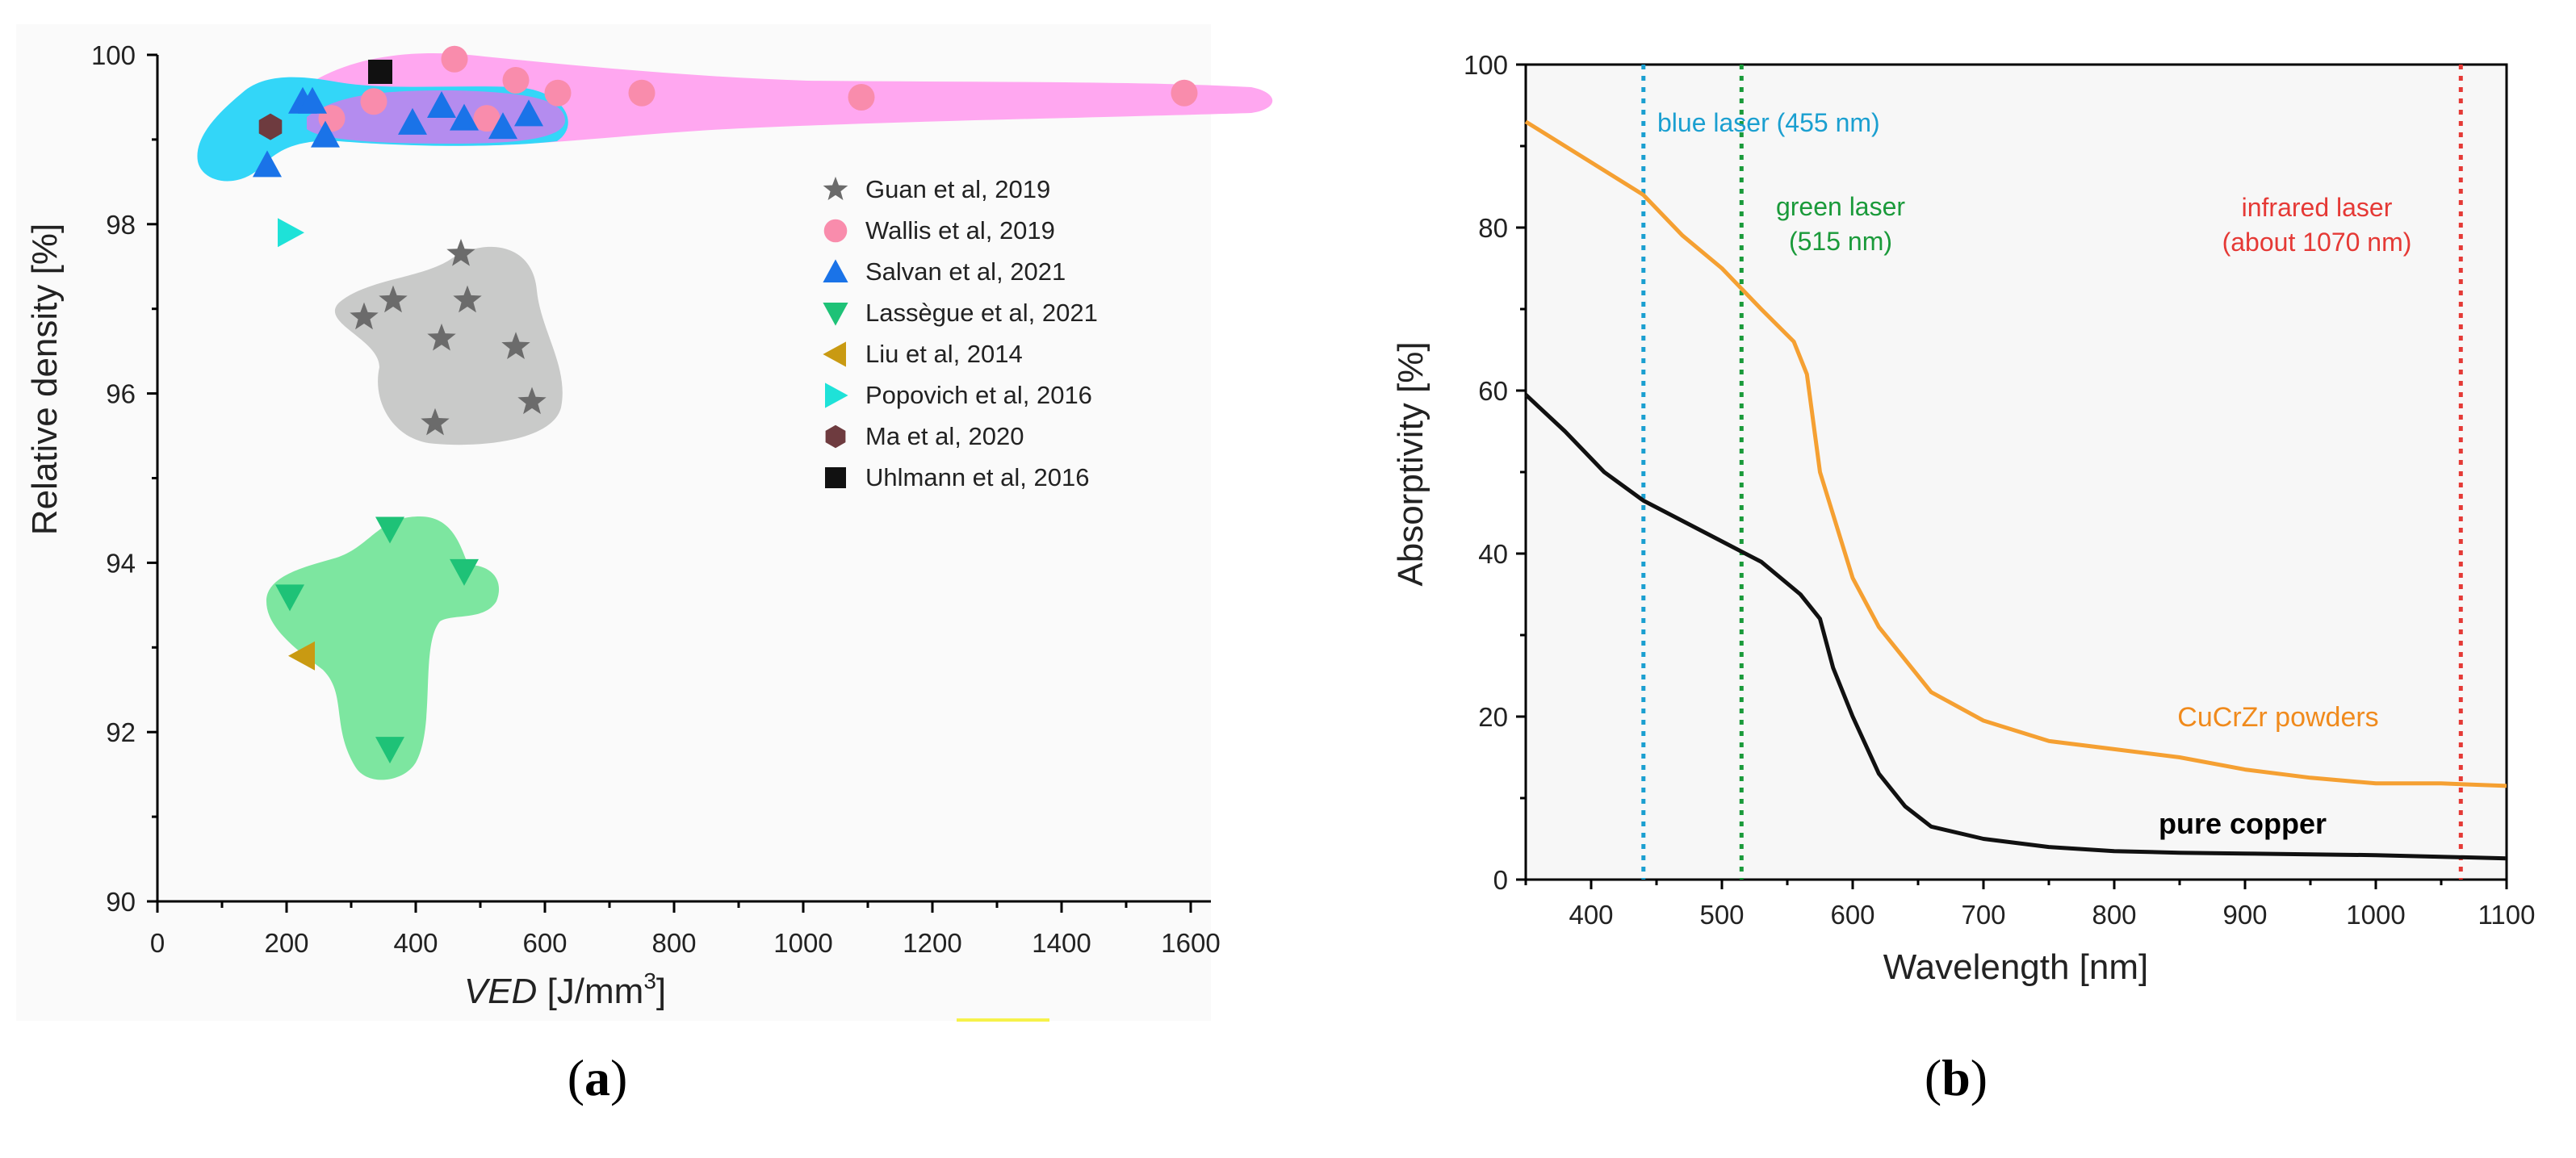 This screenshot has width=2576, height=1158. What do you see at coordinates (1983, 915) in the screenshot?
I see `x-tick-label: 700` at bounding box center [1983, 915].